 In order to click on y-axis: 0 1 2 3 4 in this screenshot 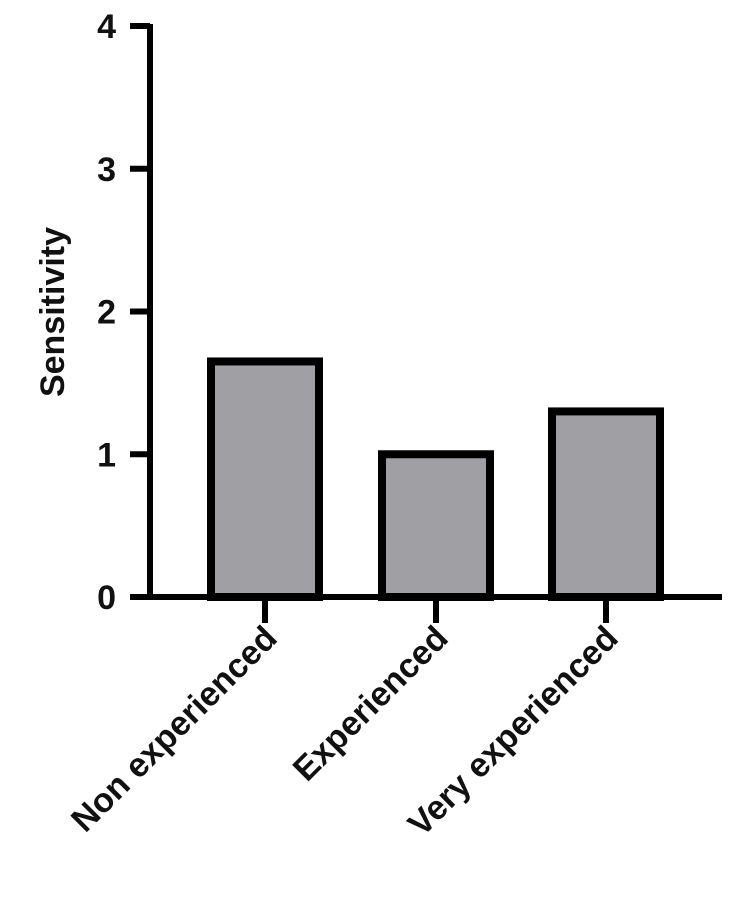, I will do `click(125, 312)`.